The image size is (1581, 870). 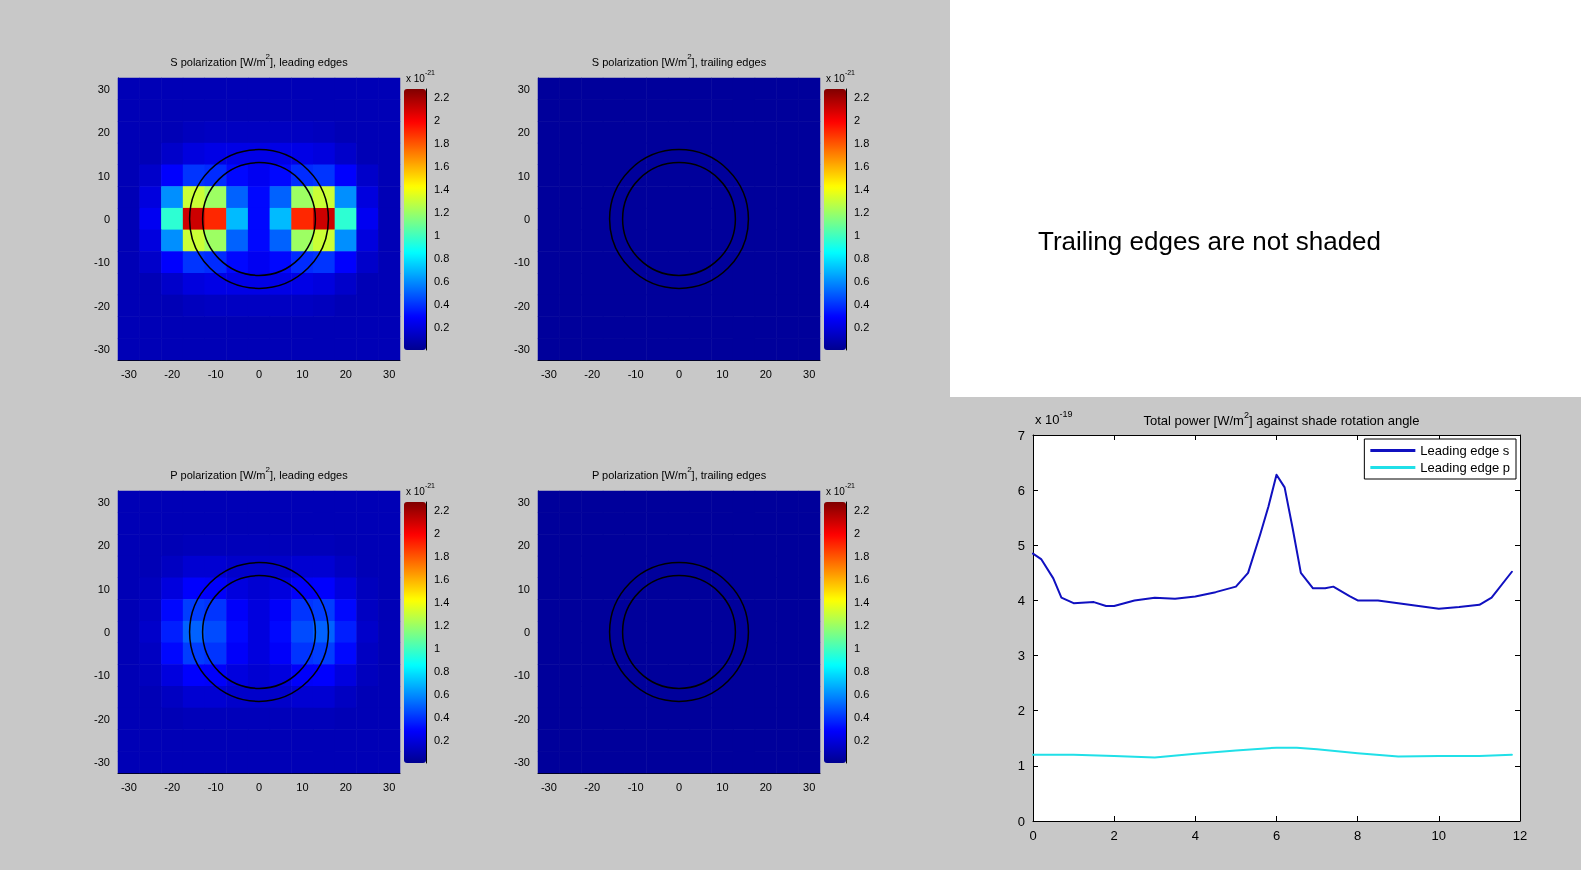 I want to click on legend-label: Leading edge s, so click(x=1465, y=450).